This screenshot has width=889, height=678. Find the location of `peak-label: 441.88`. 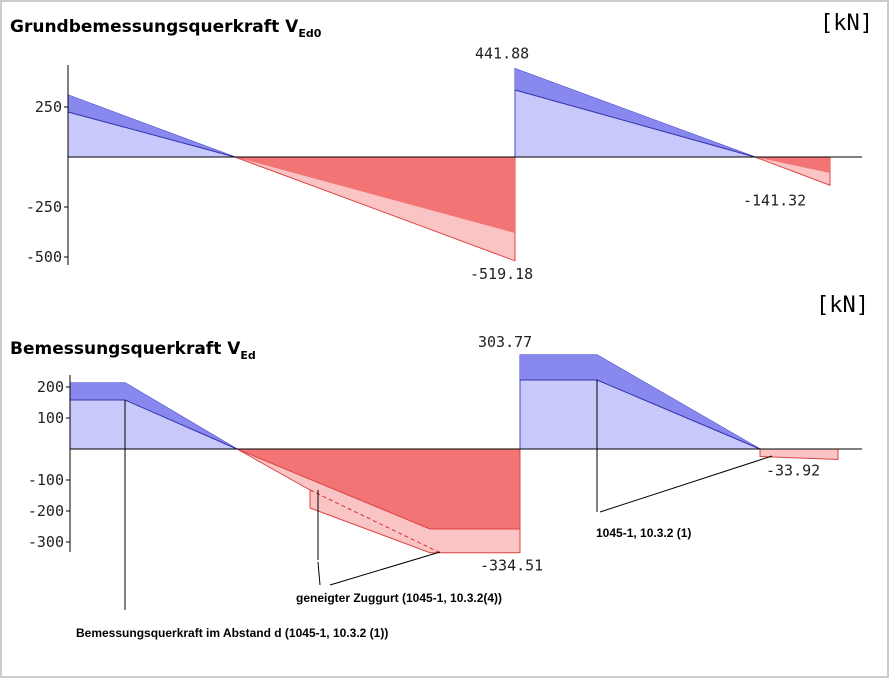

peak-label: 441.88 is located at coordinates (502, 54).